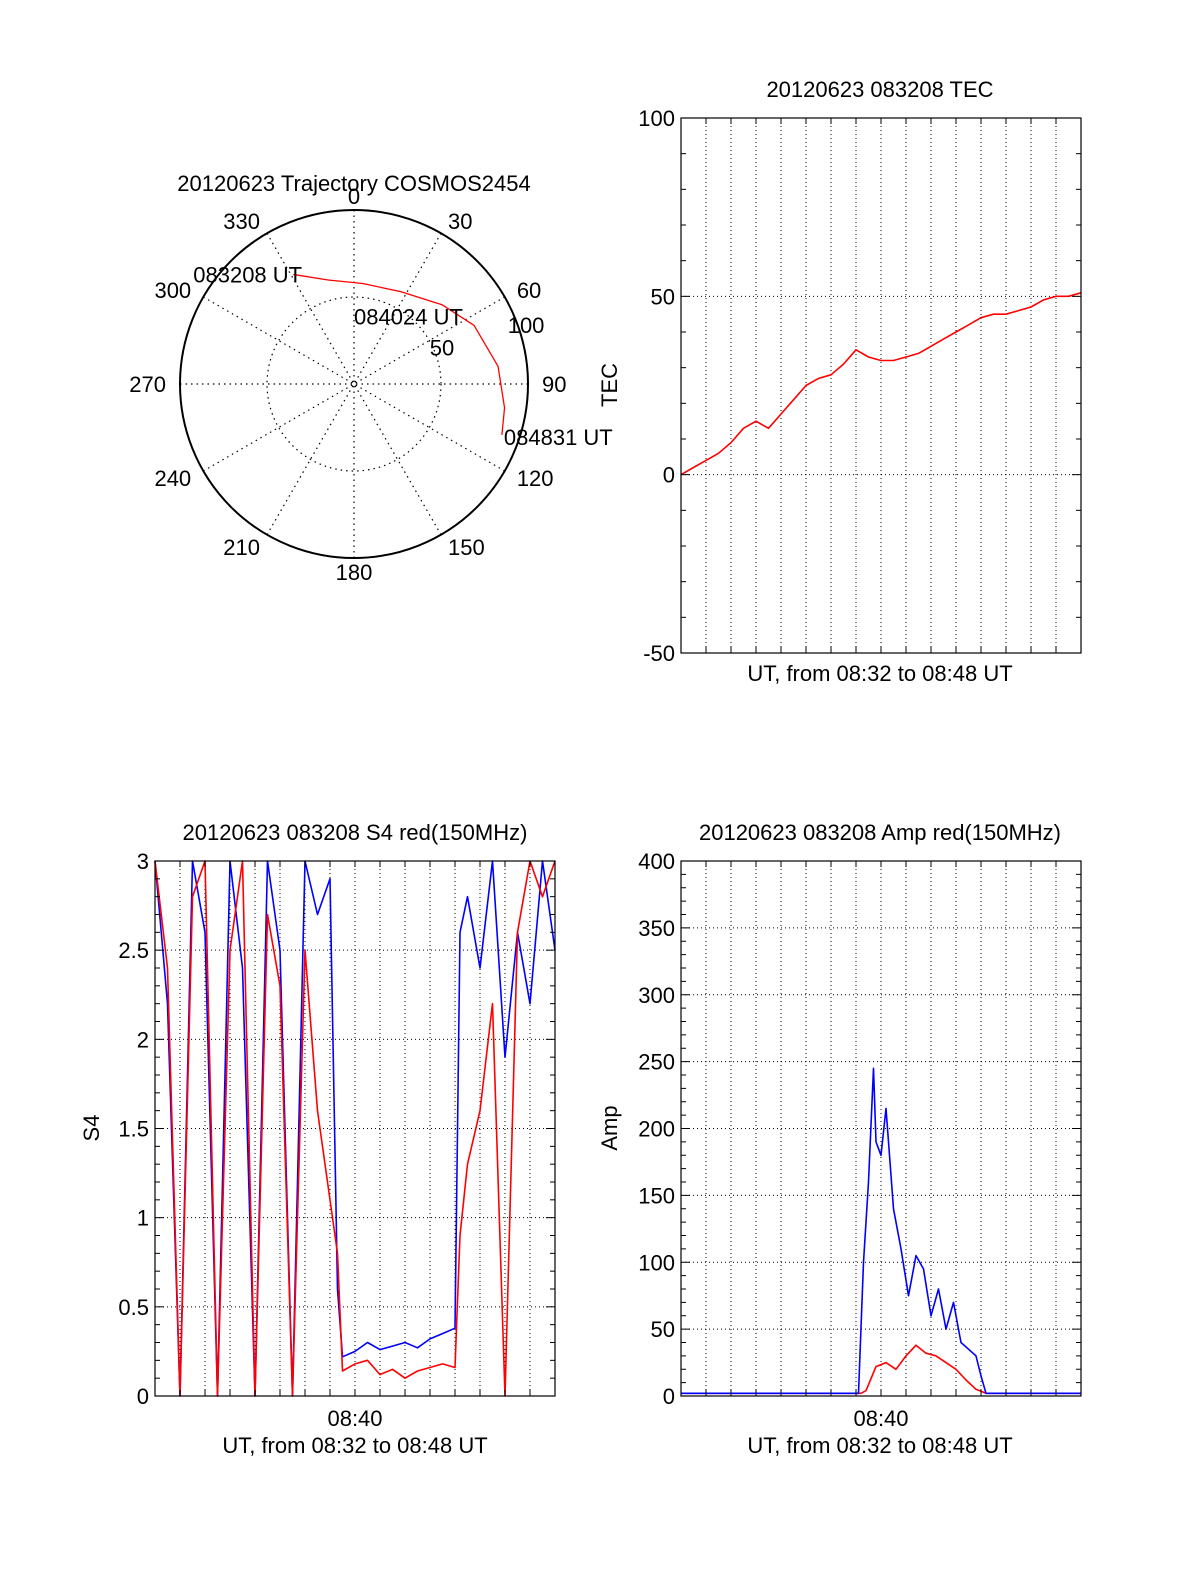 The width and height of the screenshot is (1200, 1575). I want to click on trajectory-title: 20120623 Trajectory COSMOS2454, so click(353, 183).